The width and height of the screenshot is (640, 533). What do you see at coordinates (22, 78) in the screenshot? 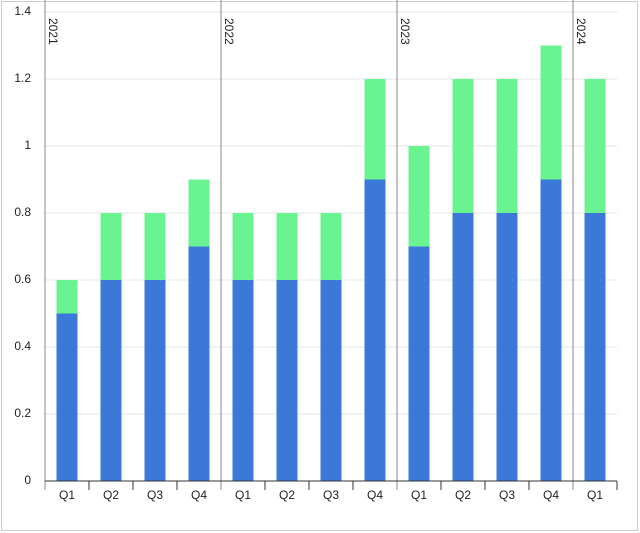
I see `y-tick-label: 1.2` at bounding box center [22, 78].